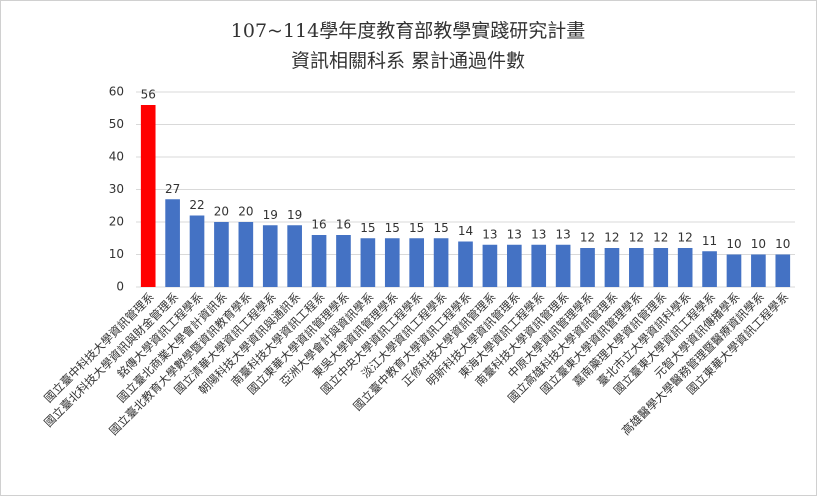 This screenshot has width=817, height=496. I want to click on chart-title: 107~114學年度教育部教學實踐研究計畫, so click(408, 31).